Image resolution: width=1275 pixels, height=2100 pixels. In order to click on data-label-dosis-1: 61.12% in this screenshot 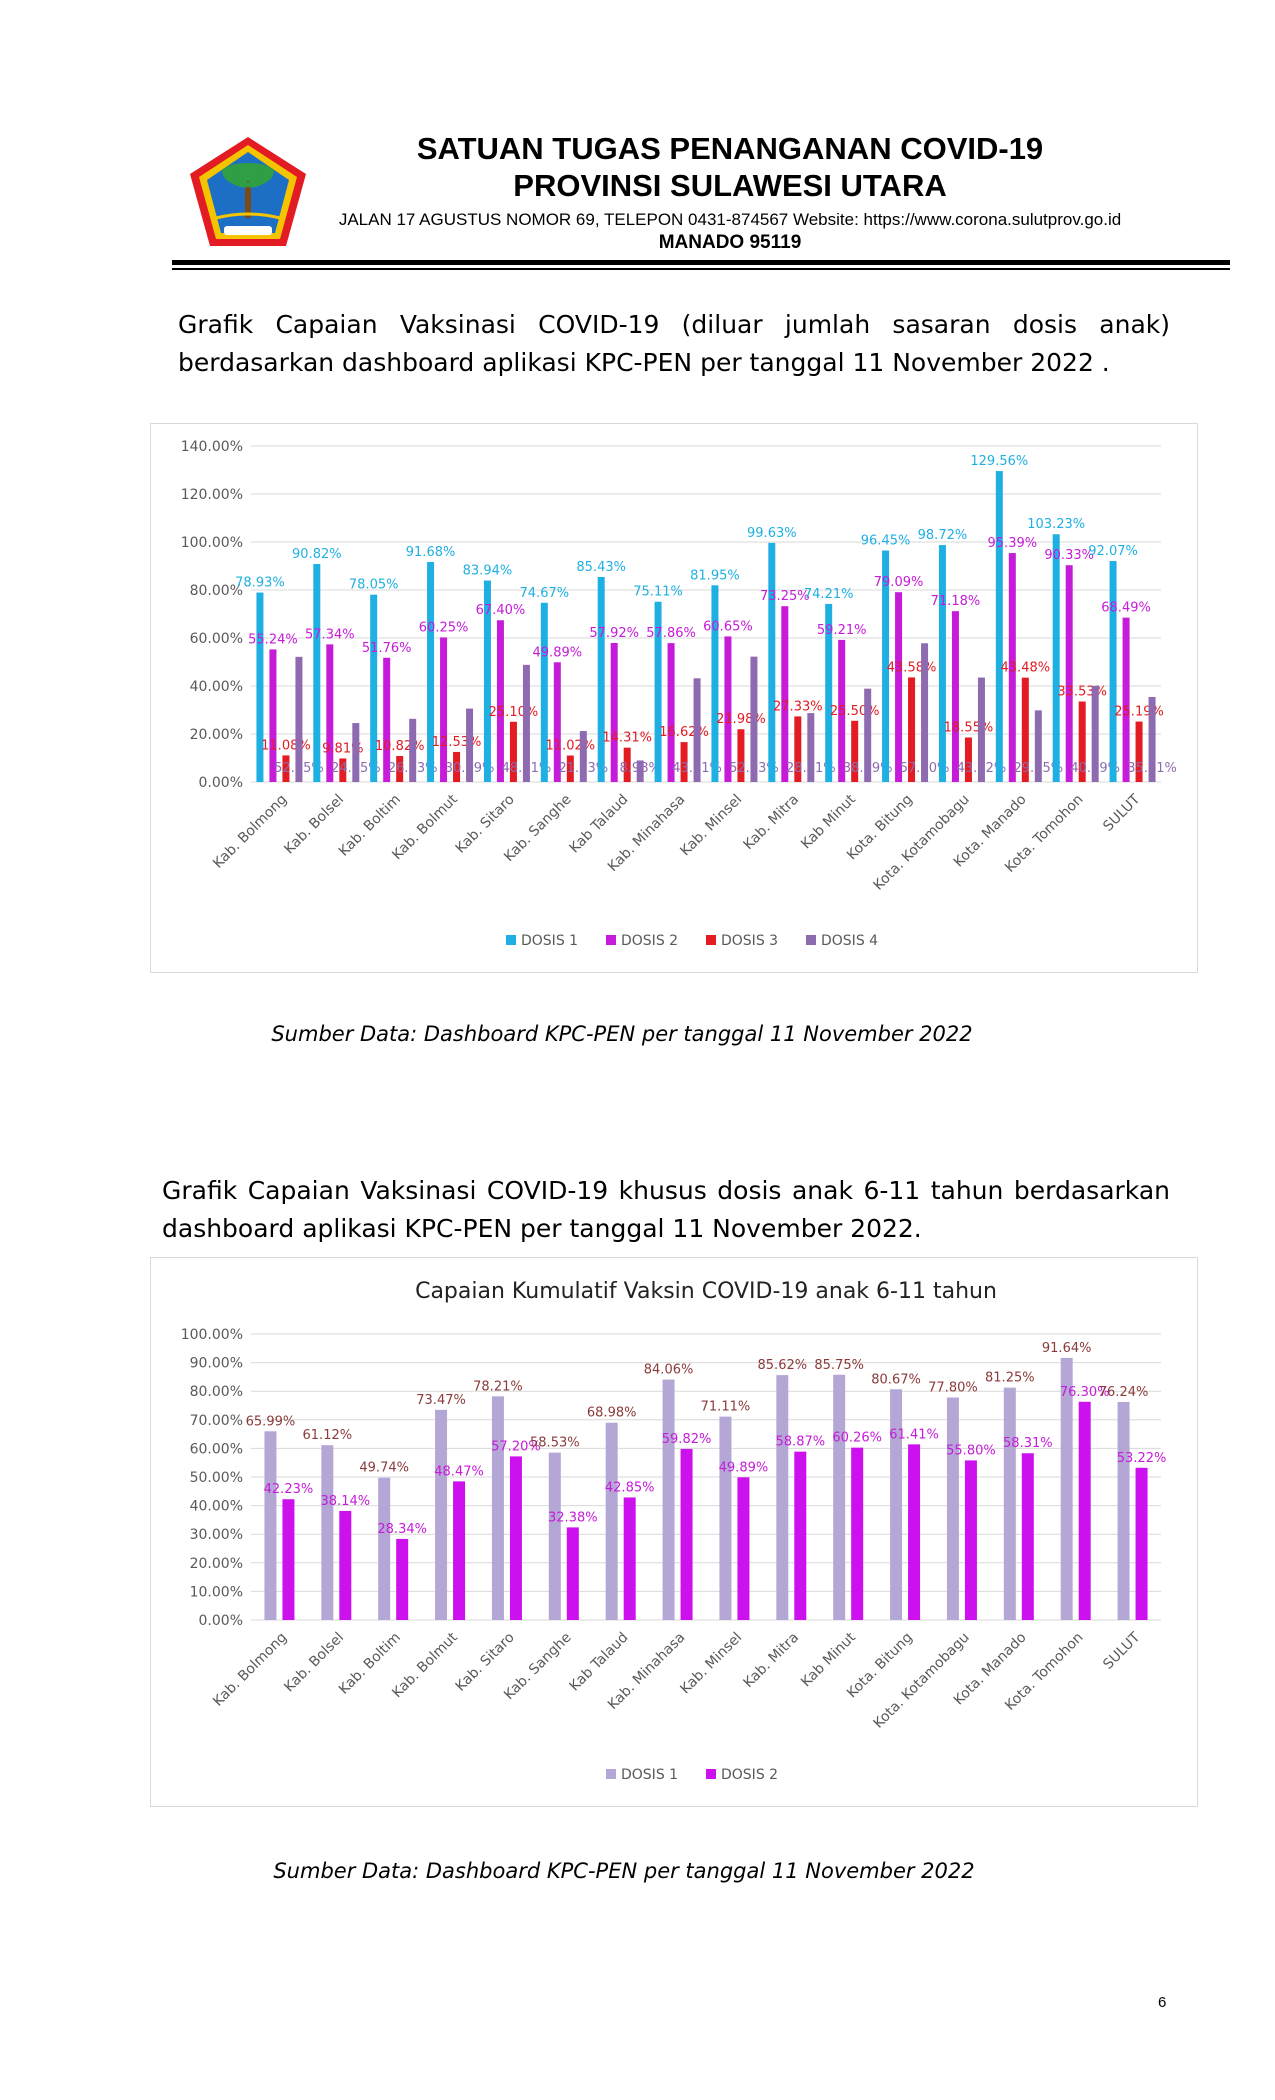, I will do `click(328, 1435)`.